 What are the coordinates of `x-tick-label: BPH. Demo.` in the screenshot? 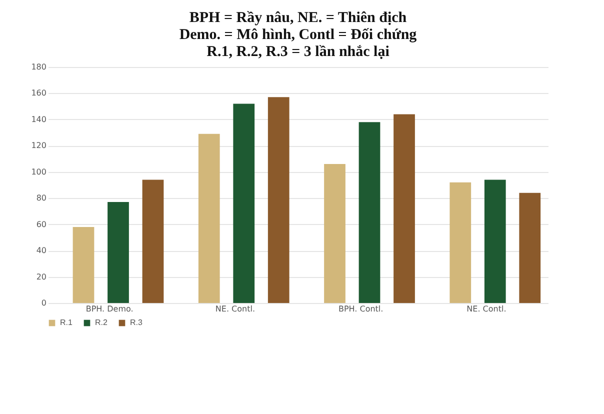 It's located at (110, 309).